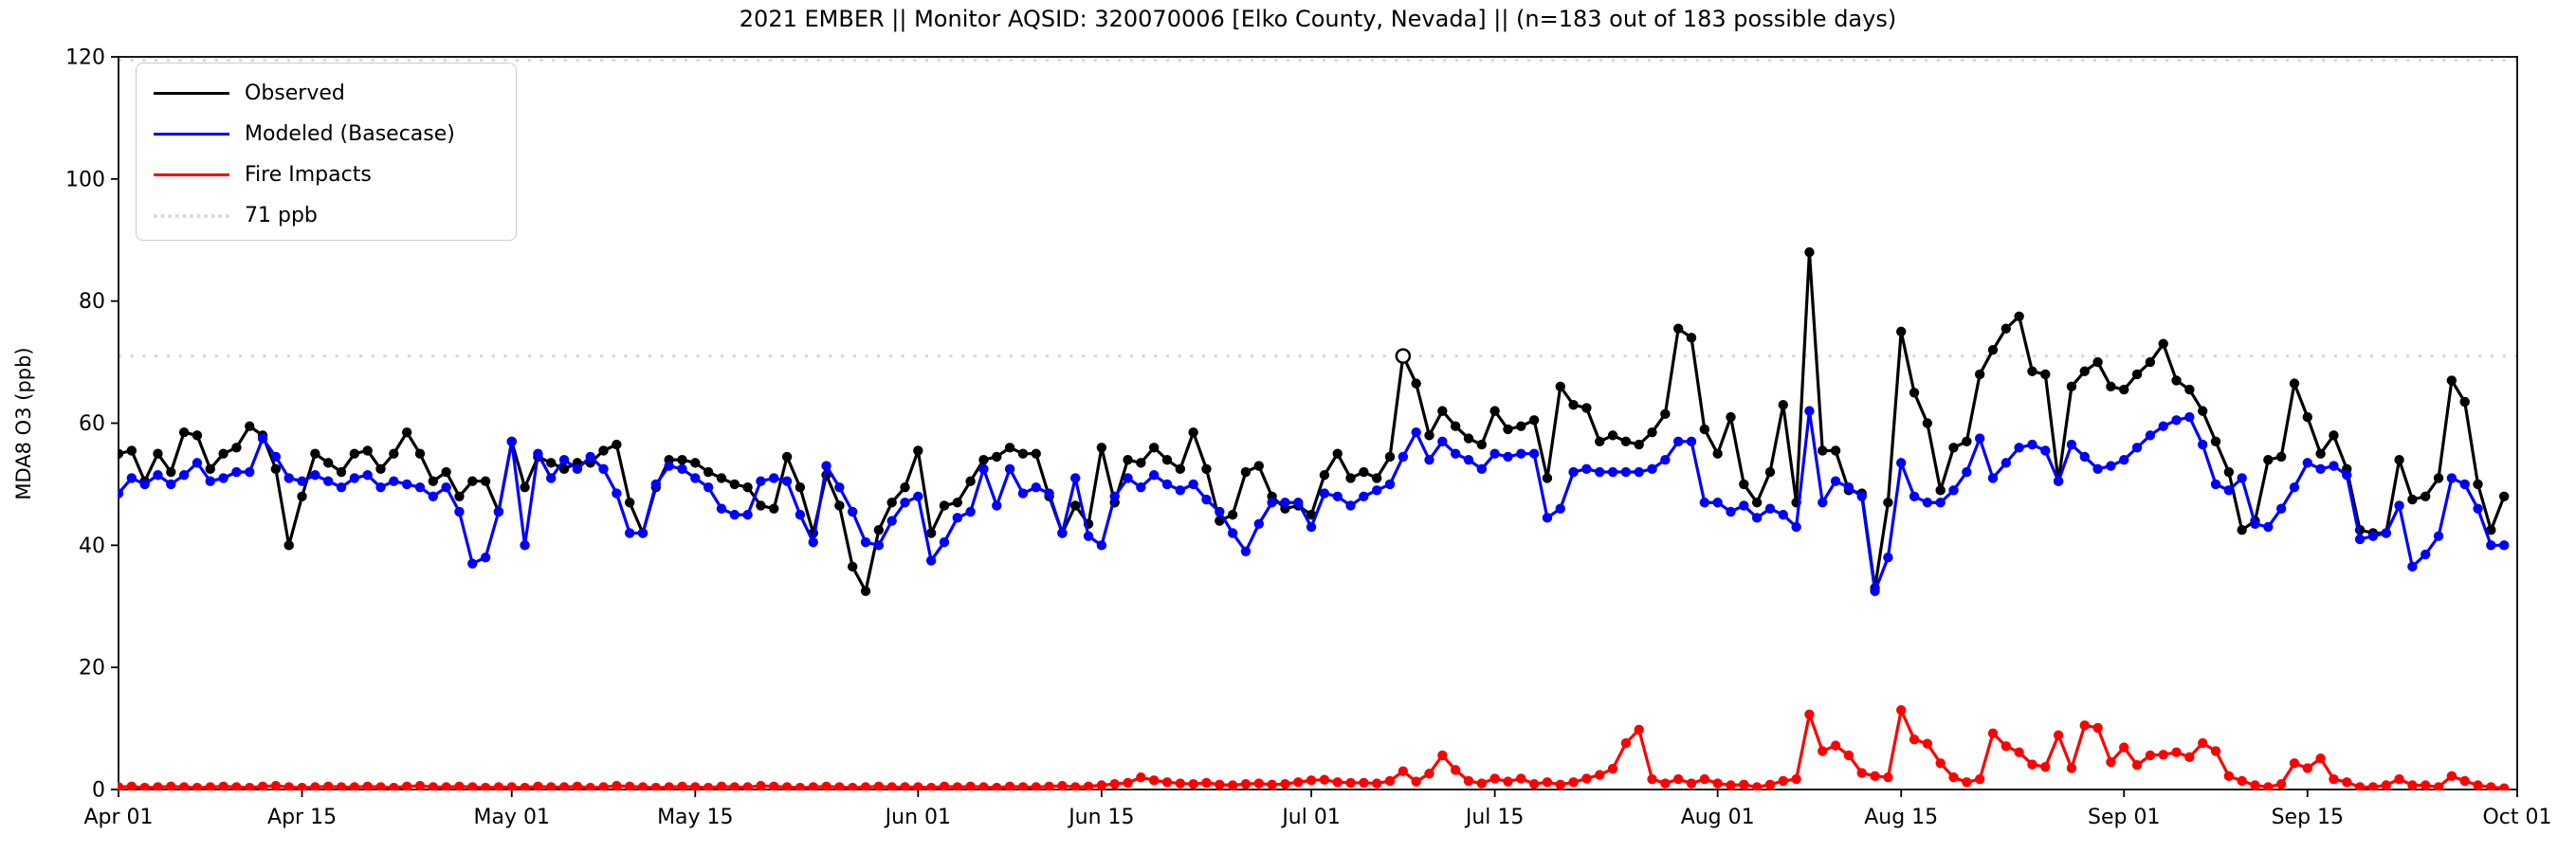 This screenshot has height=853, width=2576. What do you see at coordinates (98, 791) in the screenshot?
I see `y-tick-label: 0` at bounding box center [98, 791].